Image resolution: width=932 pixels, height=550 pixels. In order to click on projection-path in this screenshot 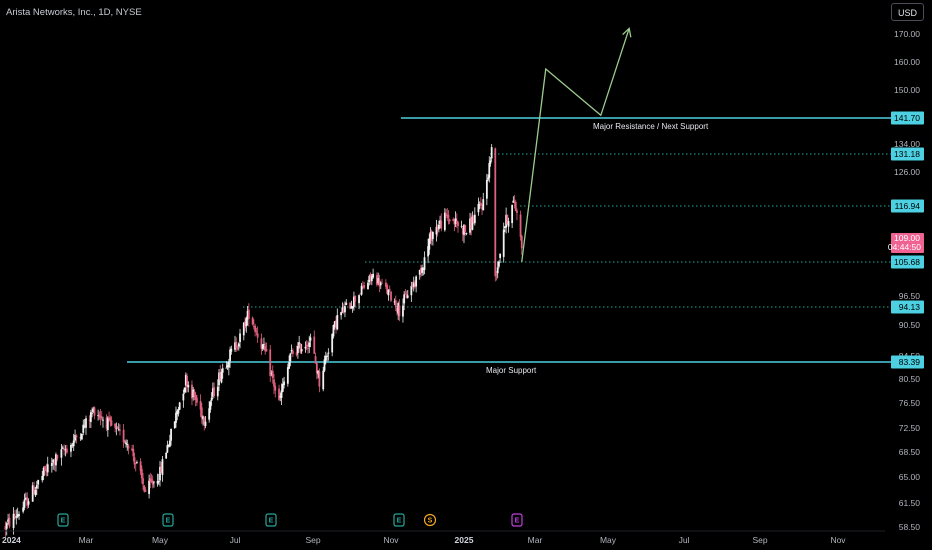, I will do `click(575, 145)`.